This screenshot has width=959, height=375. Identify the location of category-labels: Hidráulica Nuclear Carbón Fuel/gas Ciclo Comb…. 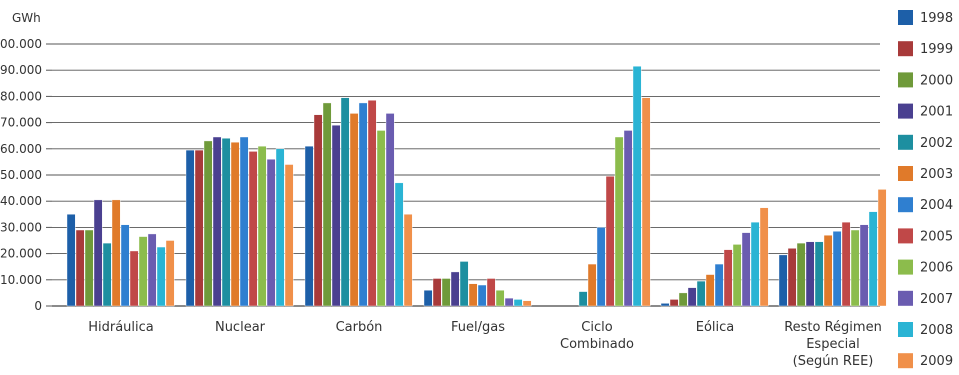
(485, 344).